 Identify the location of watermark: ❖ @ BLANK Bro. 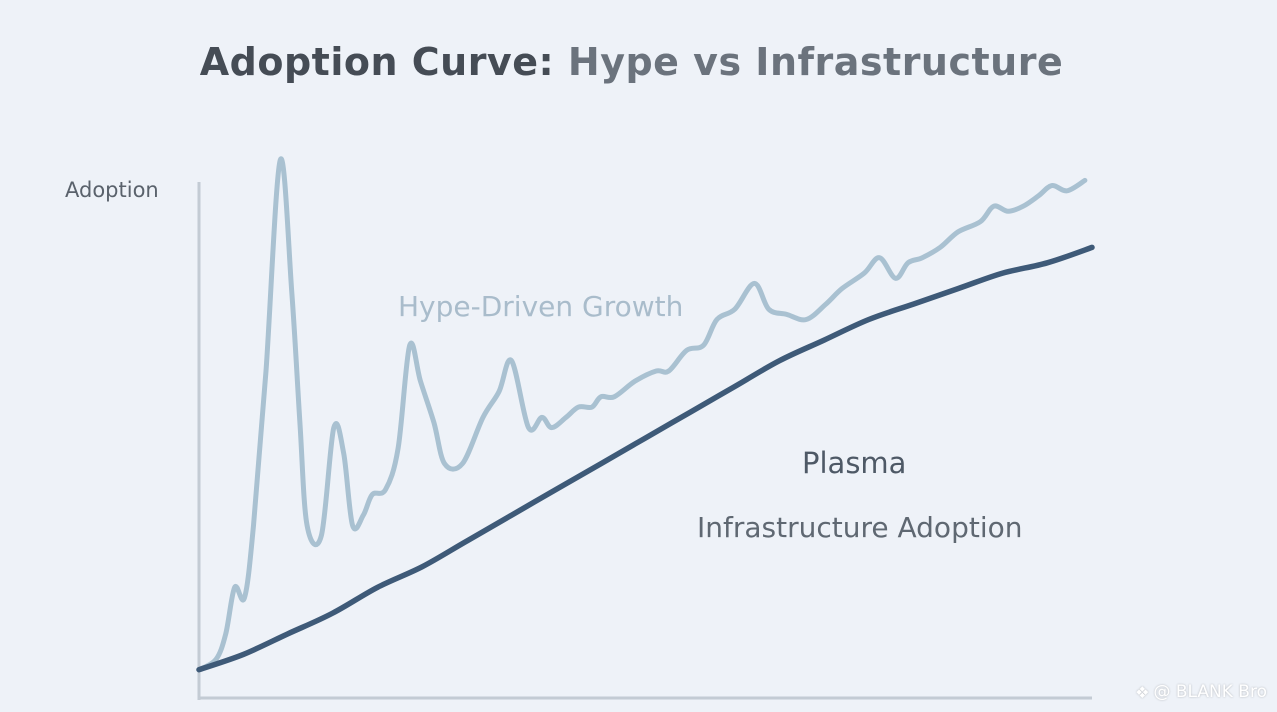
(1201, 692).